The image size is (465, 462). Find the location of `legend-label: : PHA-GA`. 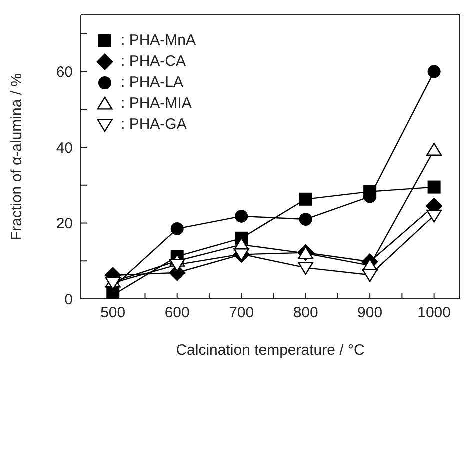

legend-label: : PHA-GA is located at coordinates (154, 124).